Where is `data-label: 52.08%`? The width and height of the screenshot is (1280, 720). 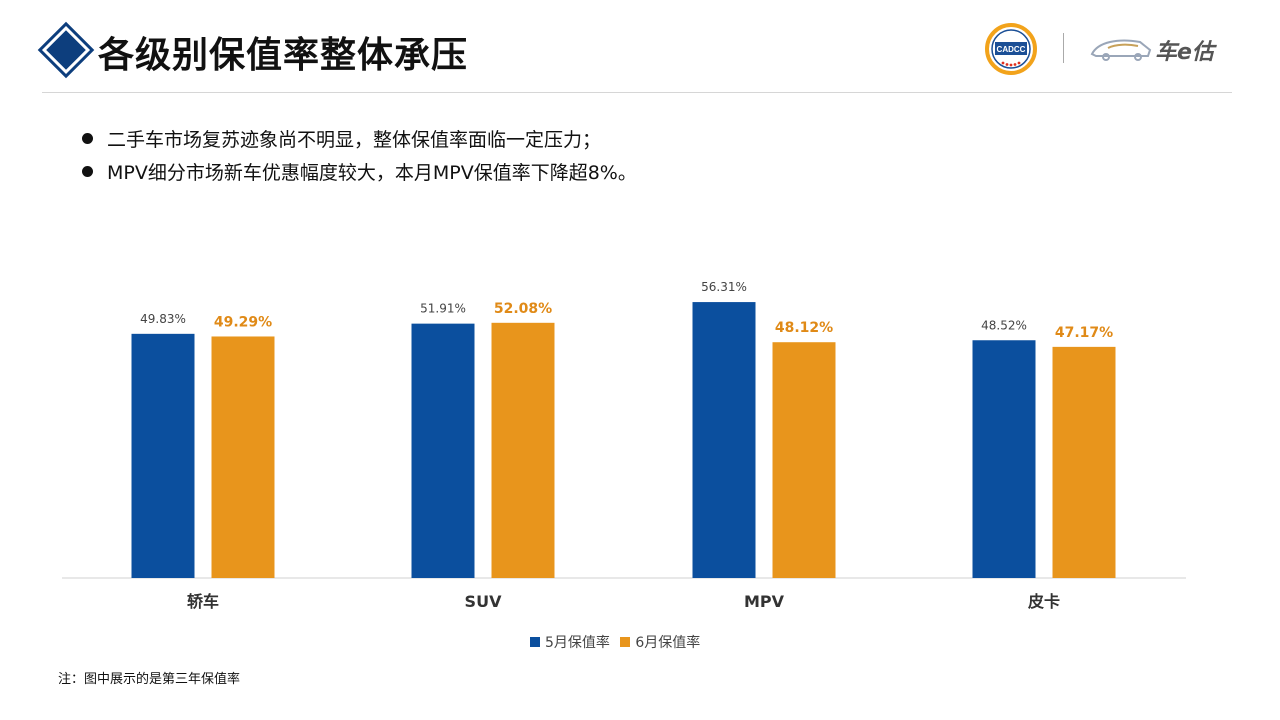
data-label: 52.08% is located at coordinates (523, 309).